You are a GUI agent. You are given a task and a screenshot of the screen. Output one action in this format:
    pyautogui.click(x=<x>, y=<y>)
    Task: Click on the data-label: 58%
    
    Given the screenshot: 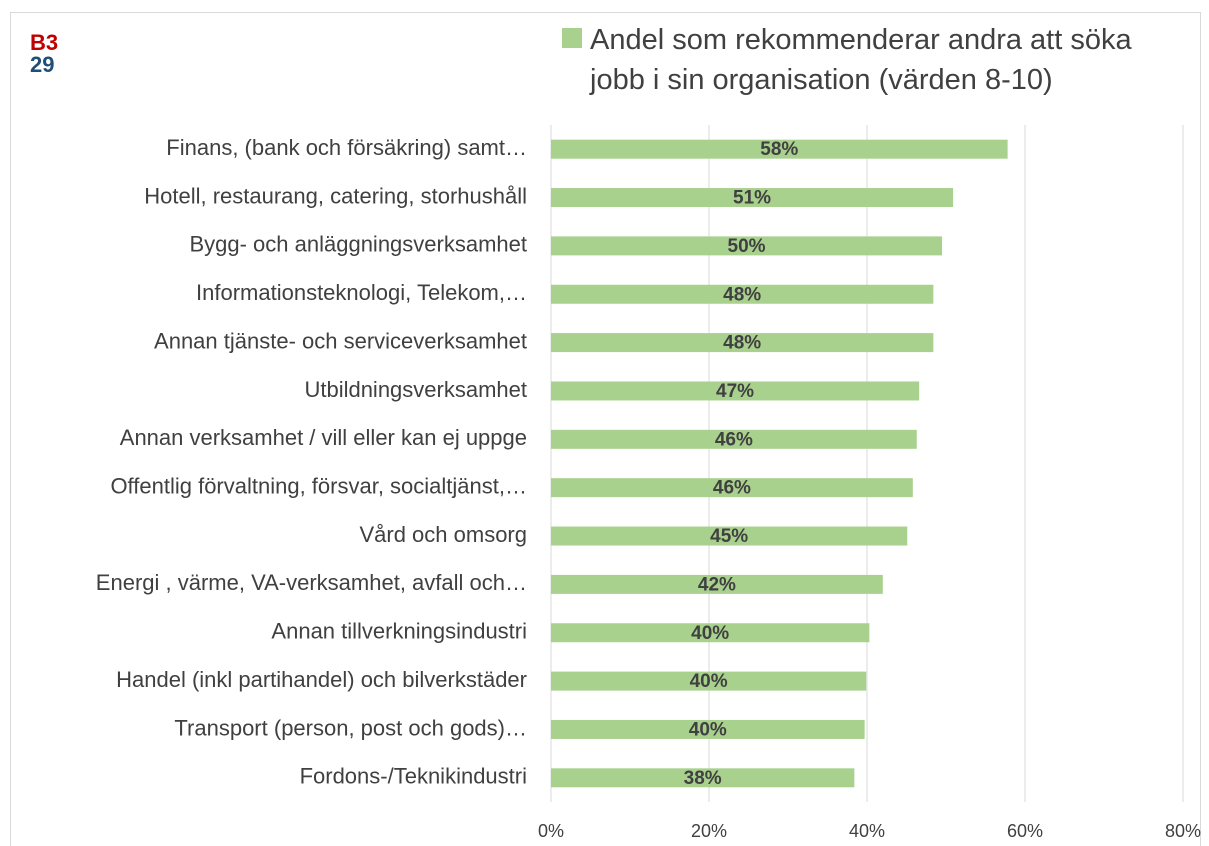 What is the action you would take?
    pyautogui.click(x=779, y=149)
    